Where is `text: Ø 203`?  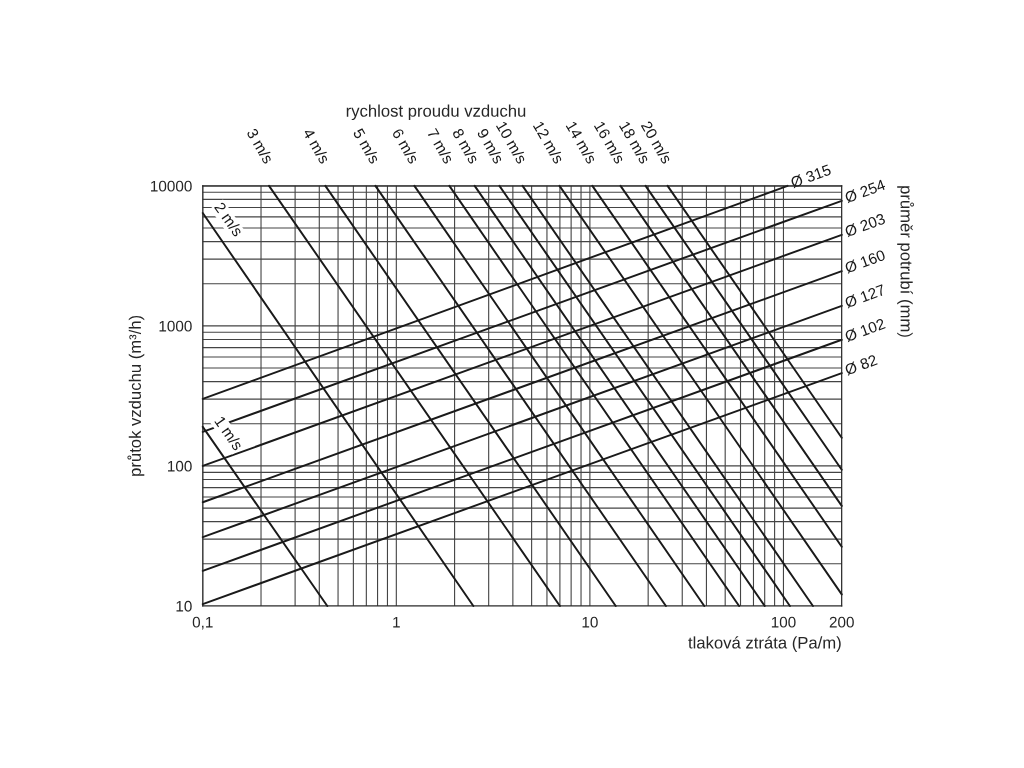 text: Ø 203 is located at coordinates (865, 225).